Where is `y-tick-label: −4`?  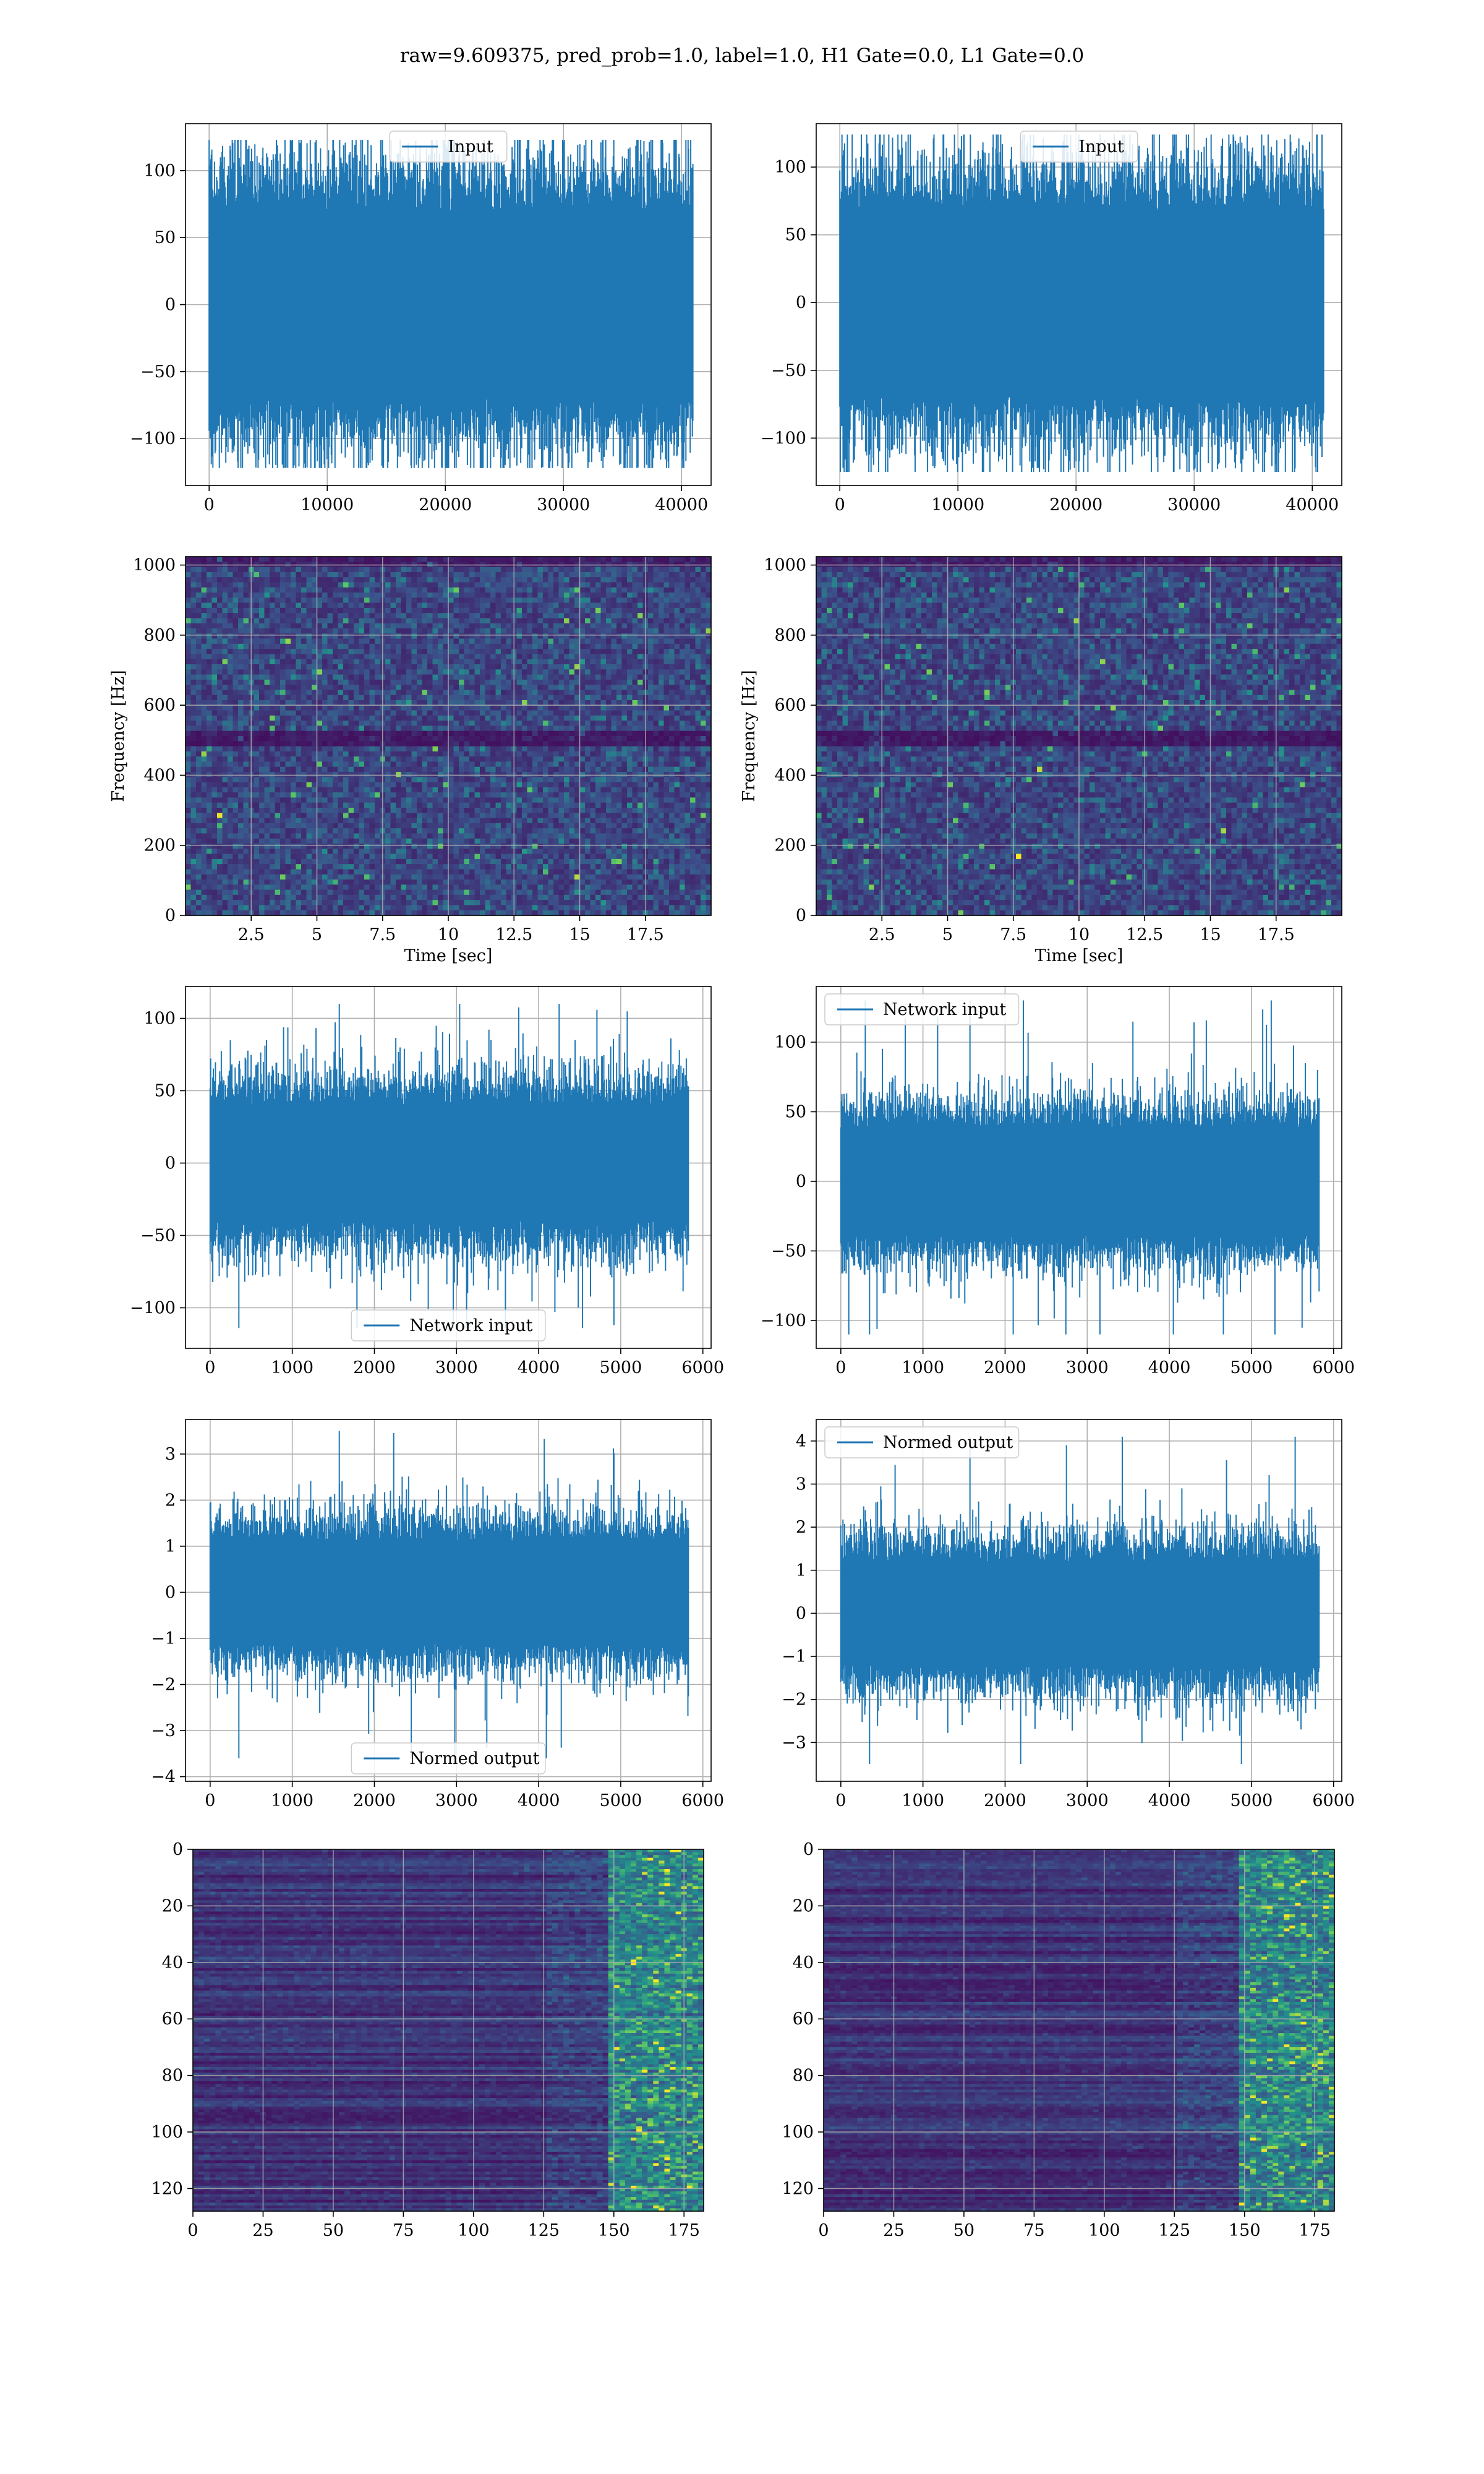 y-tick-label: −4 is located at coordinates (163, 1777).